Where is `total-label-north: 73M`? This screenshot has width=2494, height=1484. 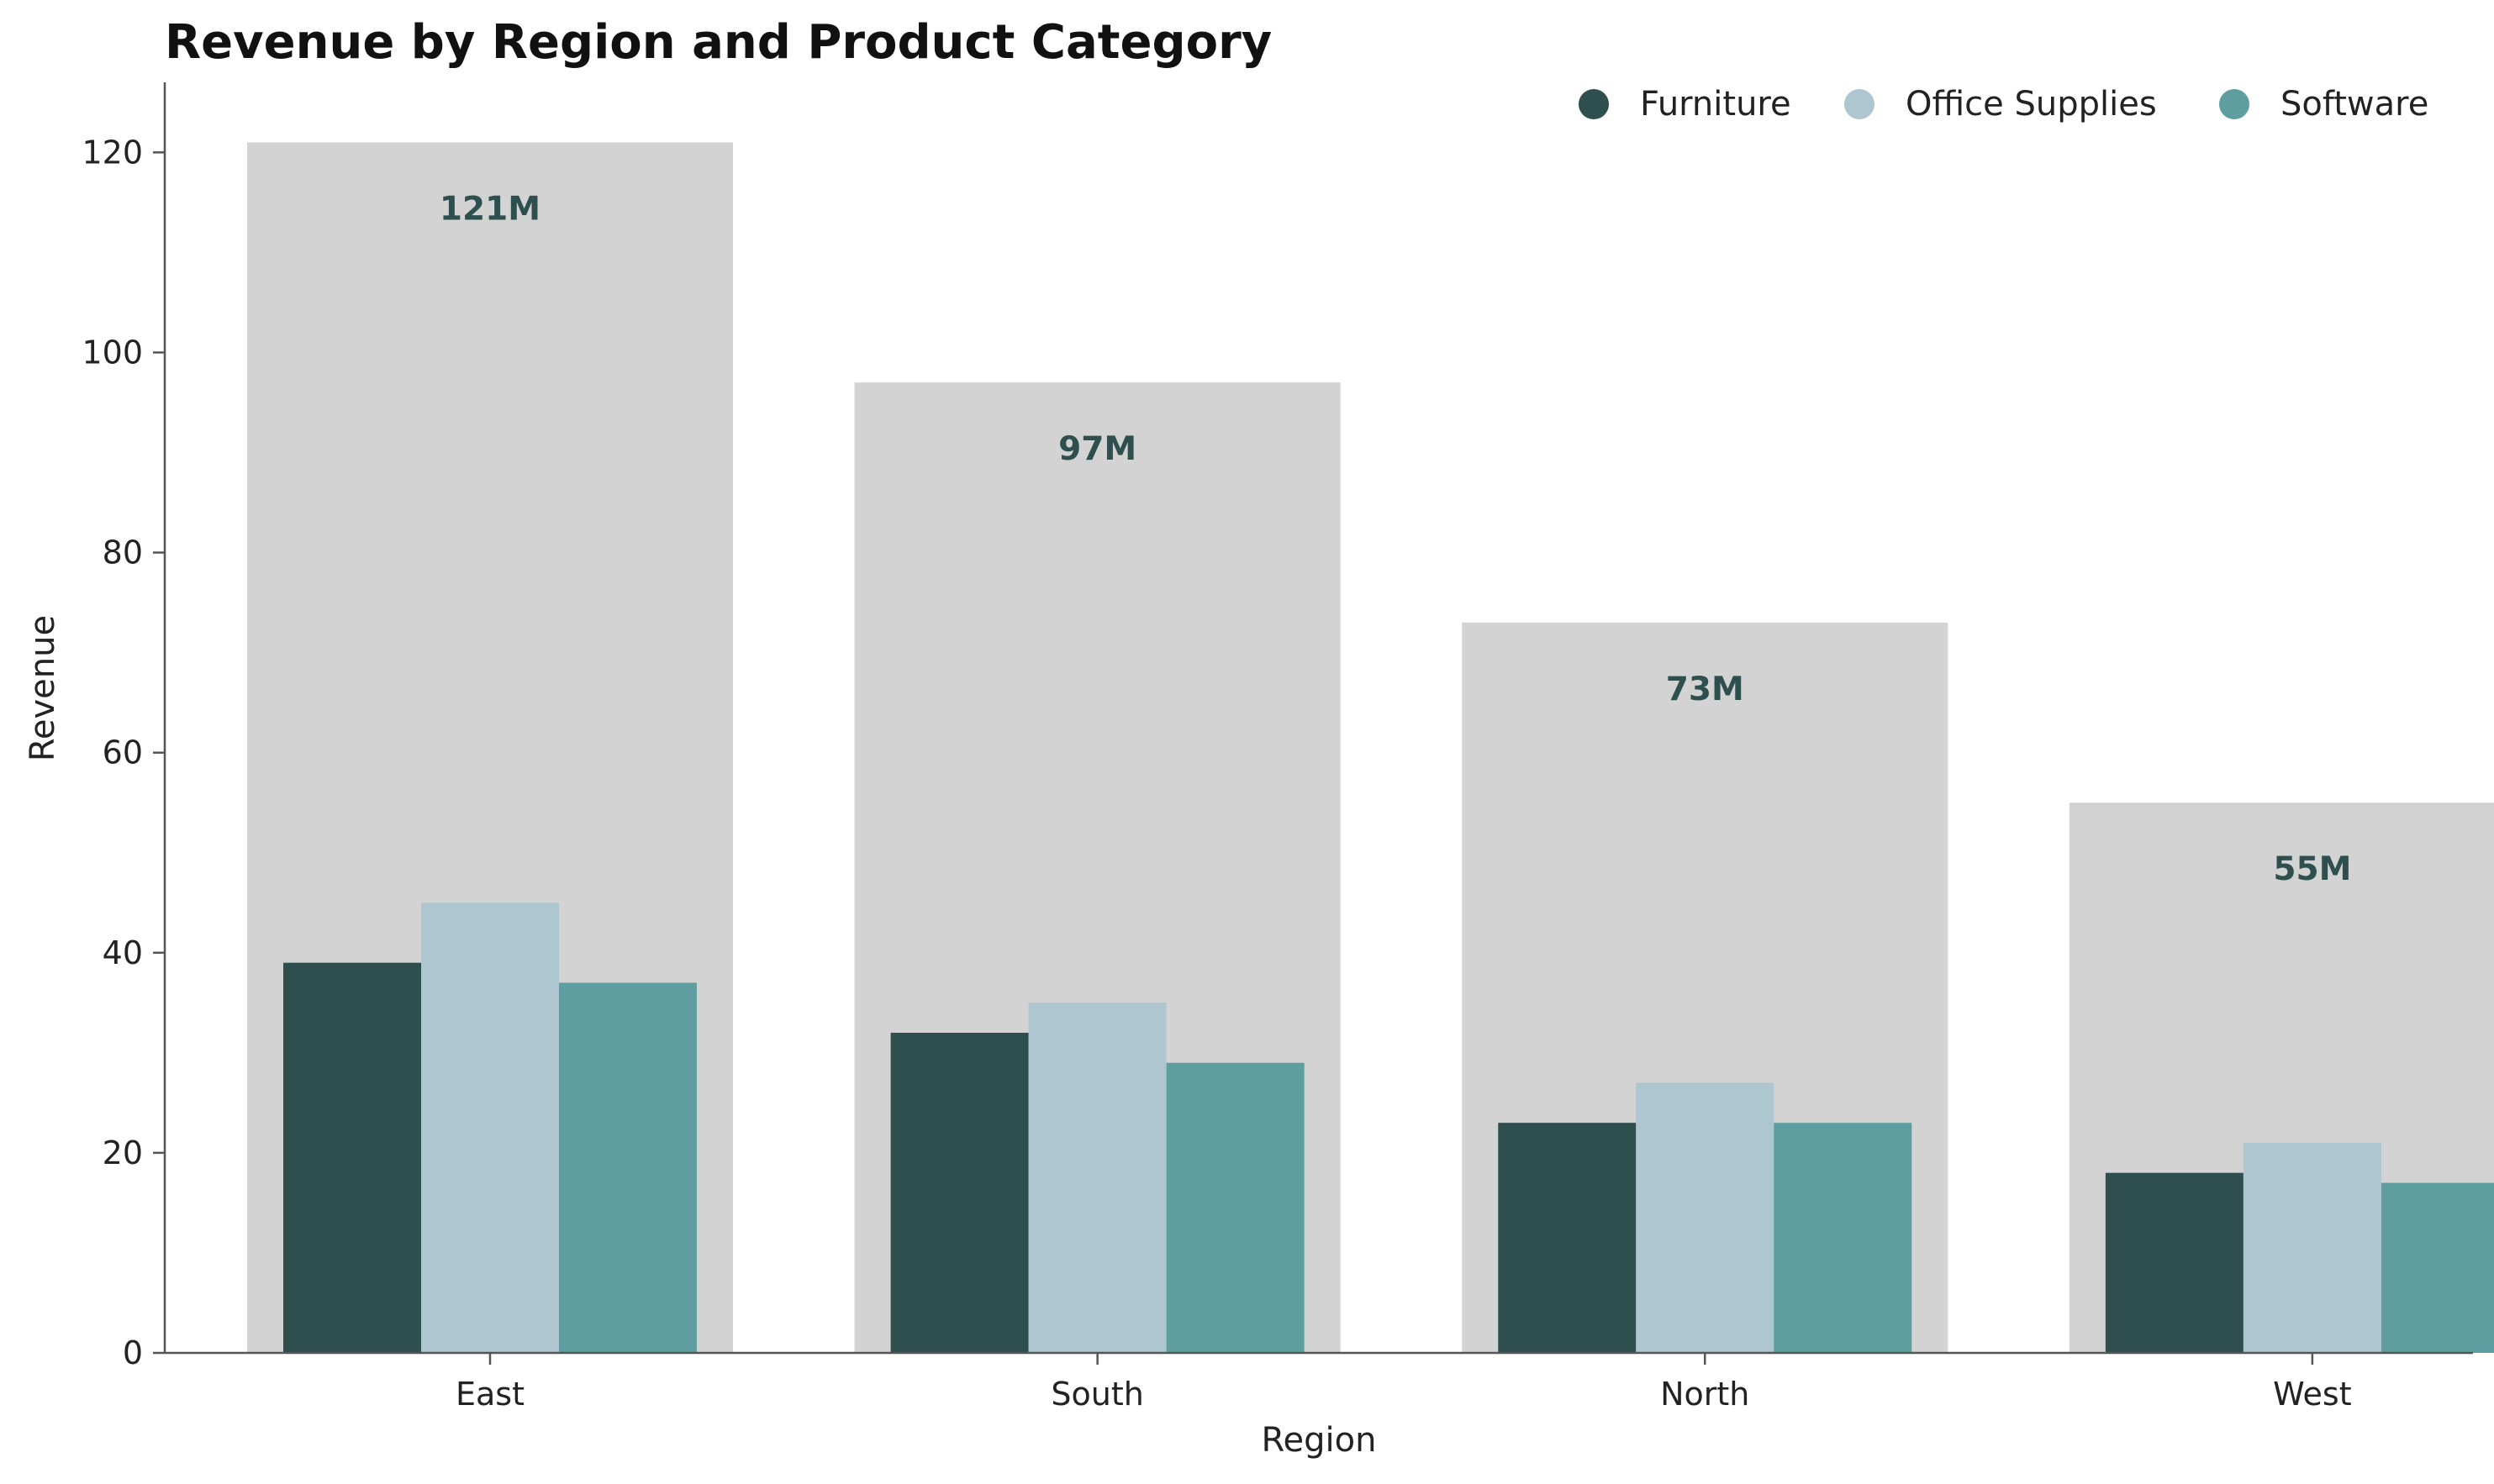
total-label-north: 73M is located at coordinates (1705, 690).